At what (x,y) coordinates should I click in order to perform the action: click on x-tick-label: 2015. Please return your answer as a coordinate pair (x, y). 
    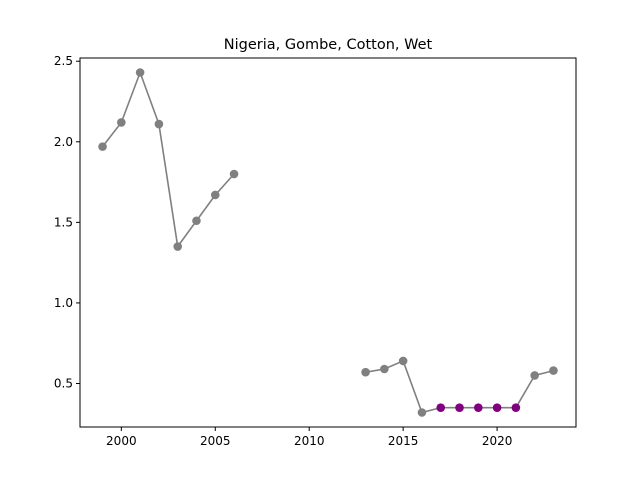
    Looking at the image, I should click on (403, 441).